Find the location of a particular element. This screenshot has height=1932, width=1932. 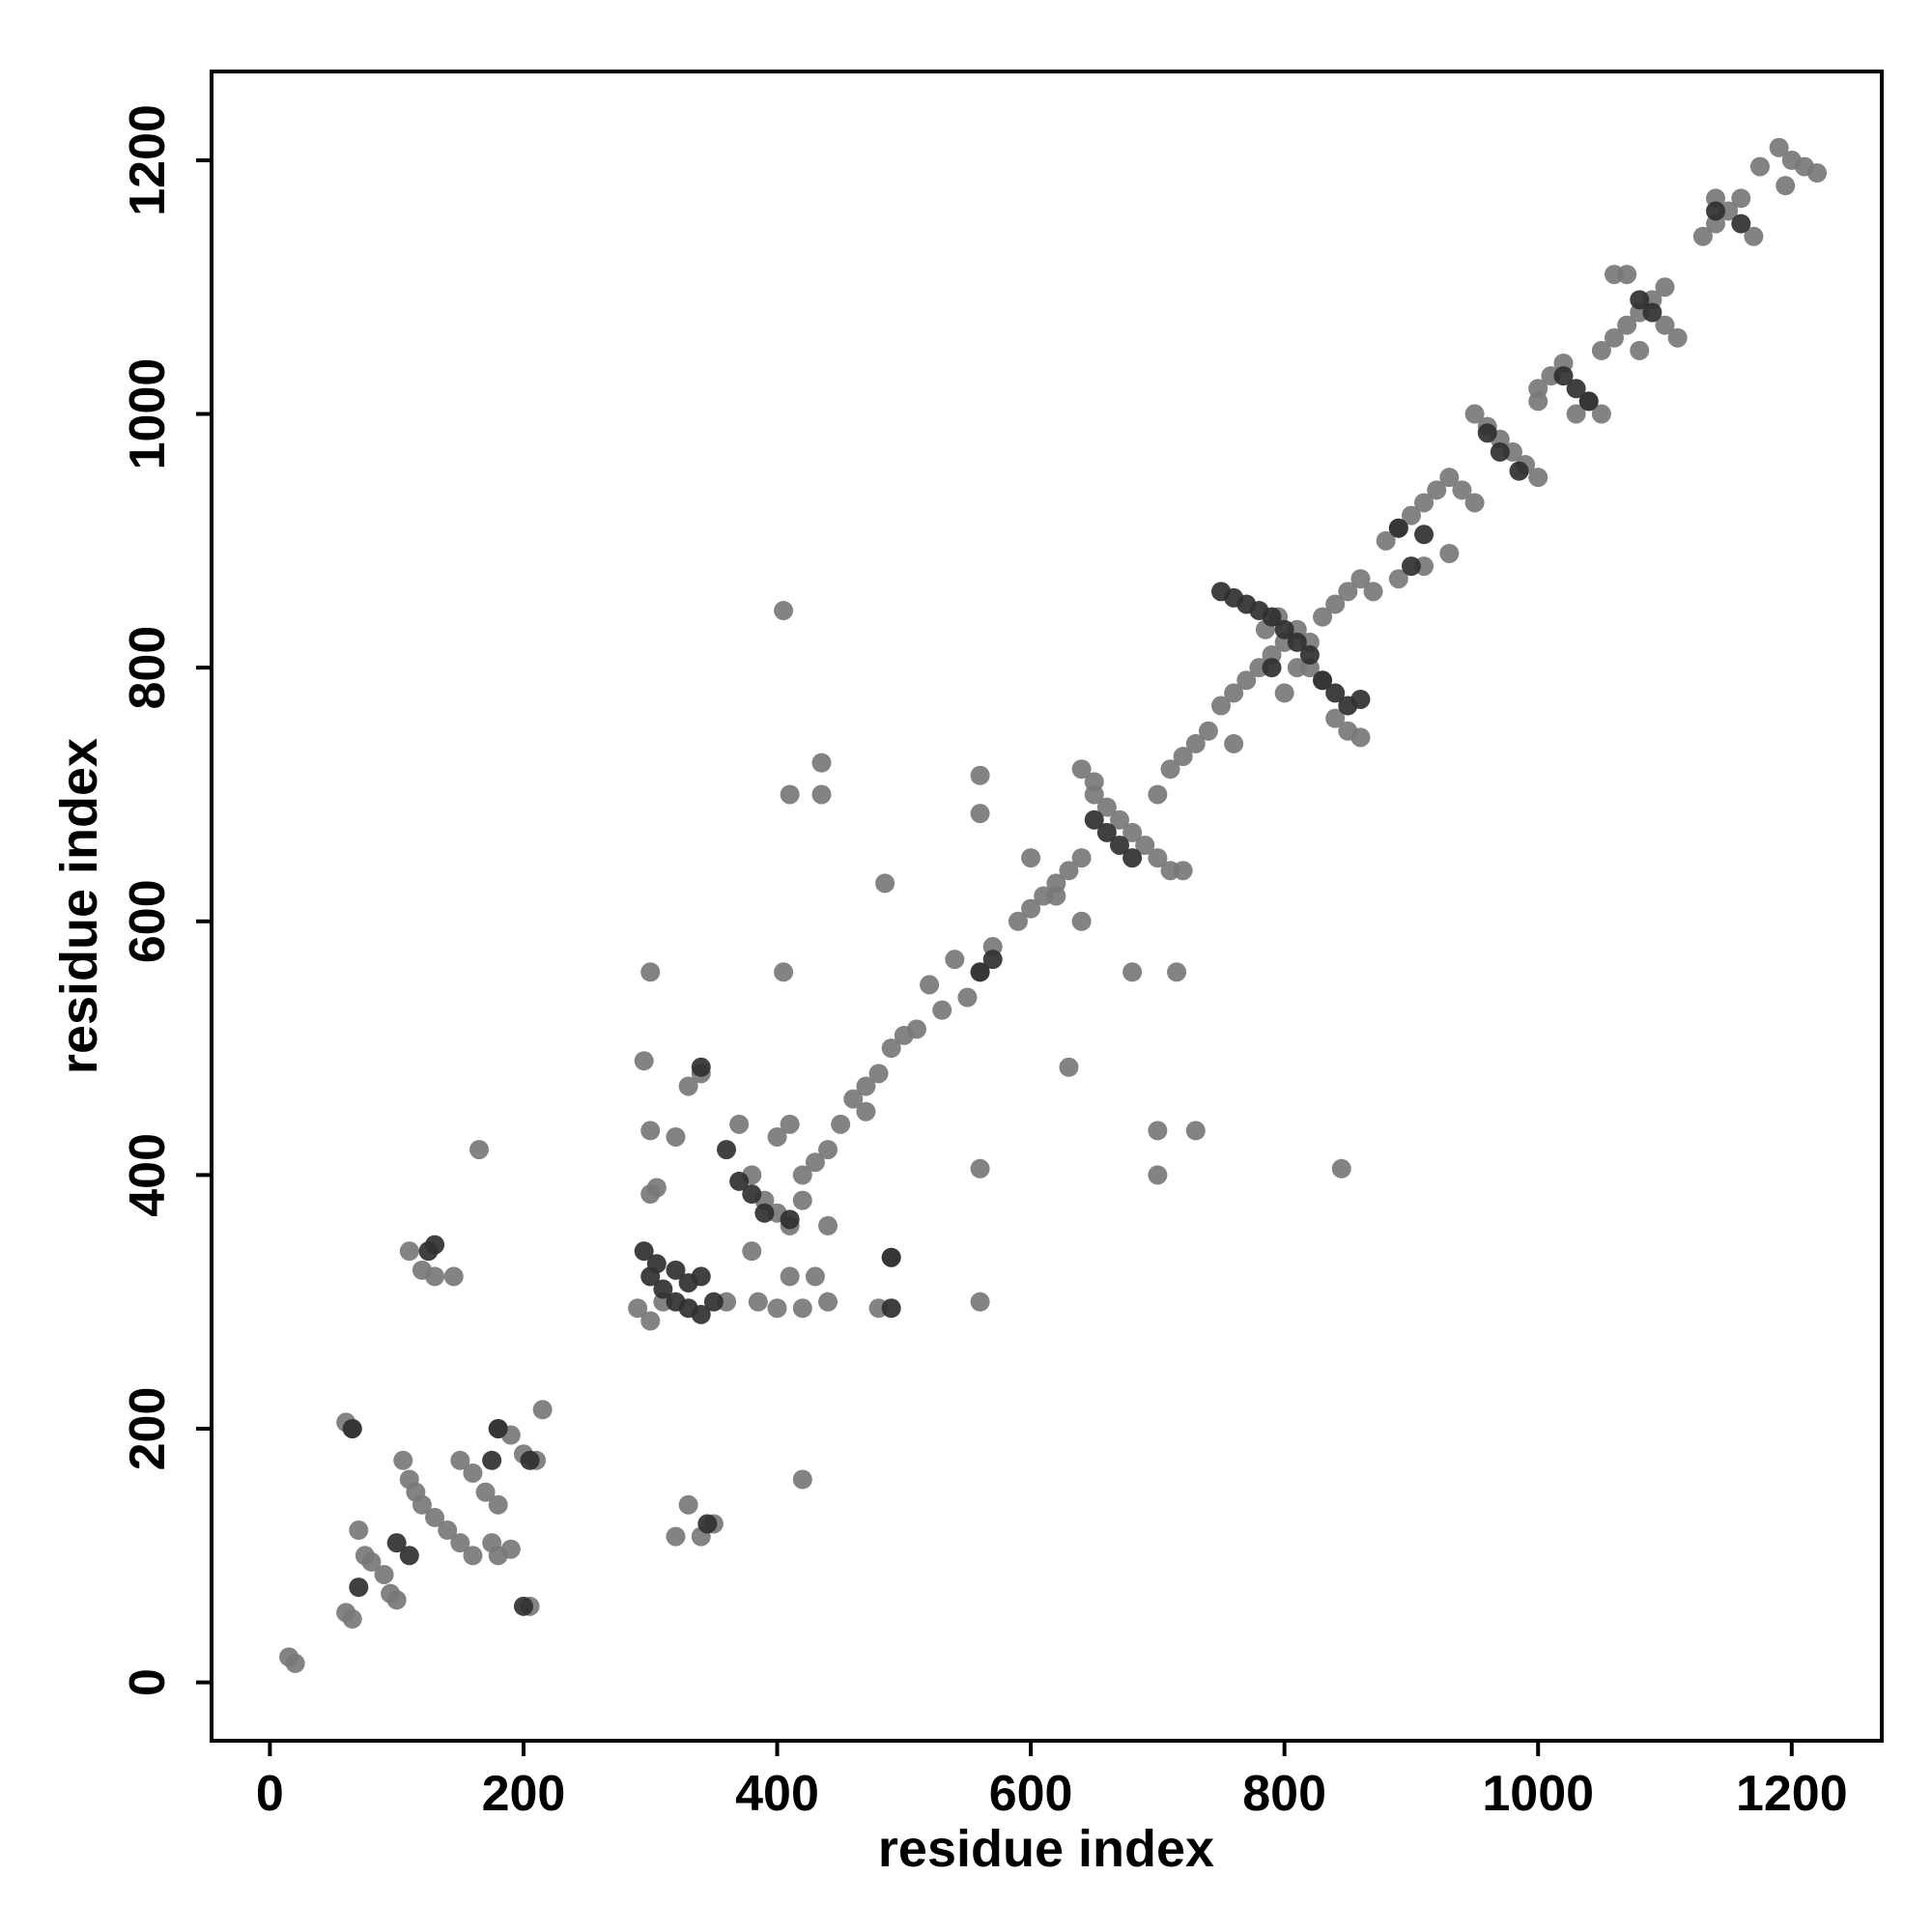

y-axis-title: residue index is located at coordinates (79, 906).